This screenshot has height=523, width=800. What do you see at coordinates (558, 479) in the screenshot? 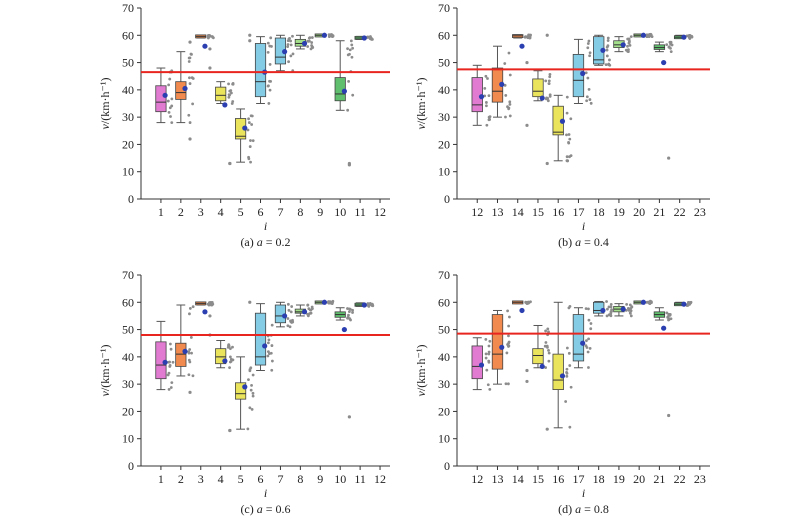
I see `x-tick-label: 16` at bounding box center [558, 479].